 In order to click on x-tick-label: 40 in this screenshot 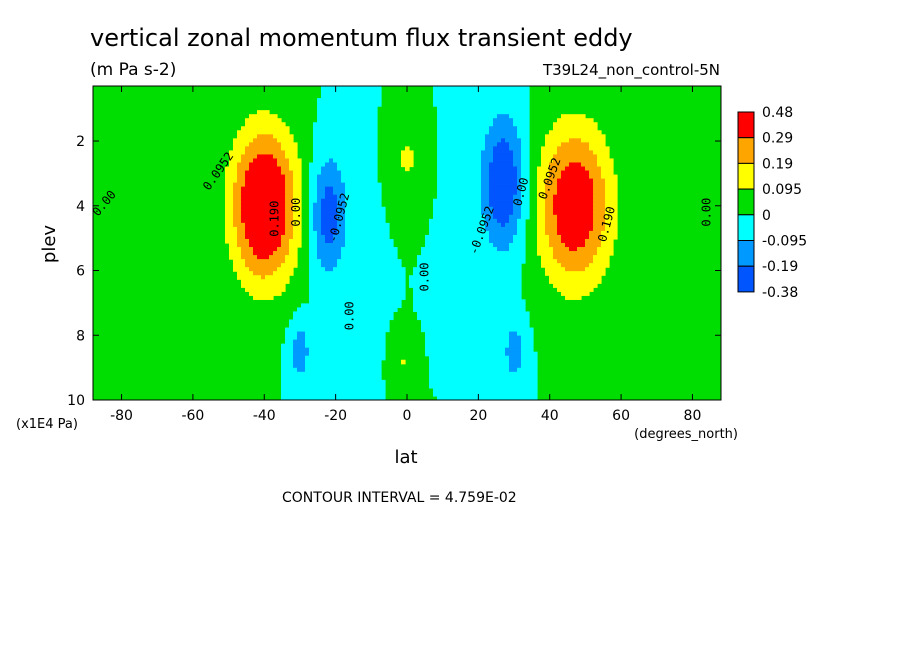, I will do `click(550, 416)`.